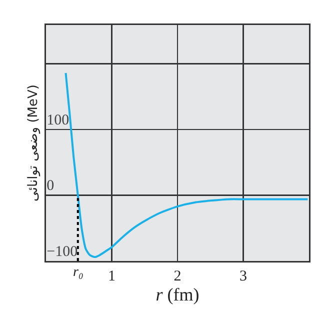  Describe the element at coordinates (78, 272) in the screenshot. I see `annotation: r₀` at that location.